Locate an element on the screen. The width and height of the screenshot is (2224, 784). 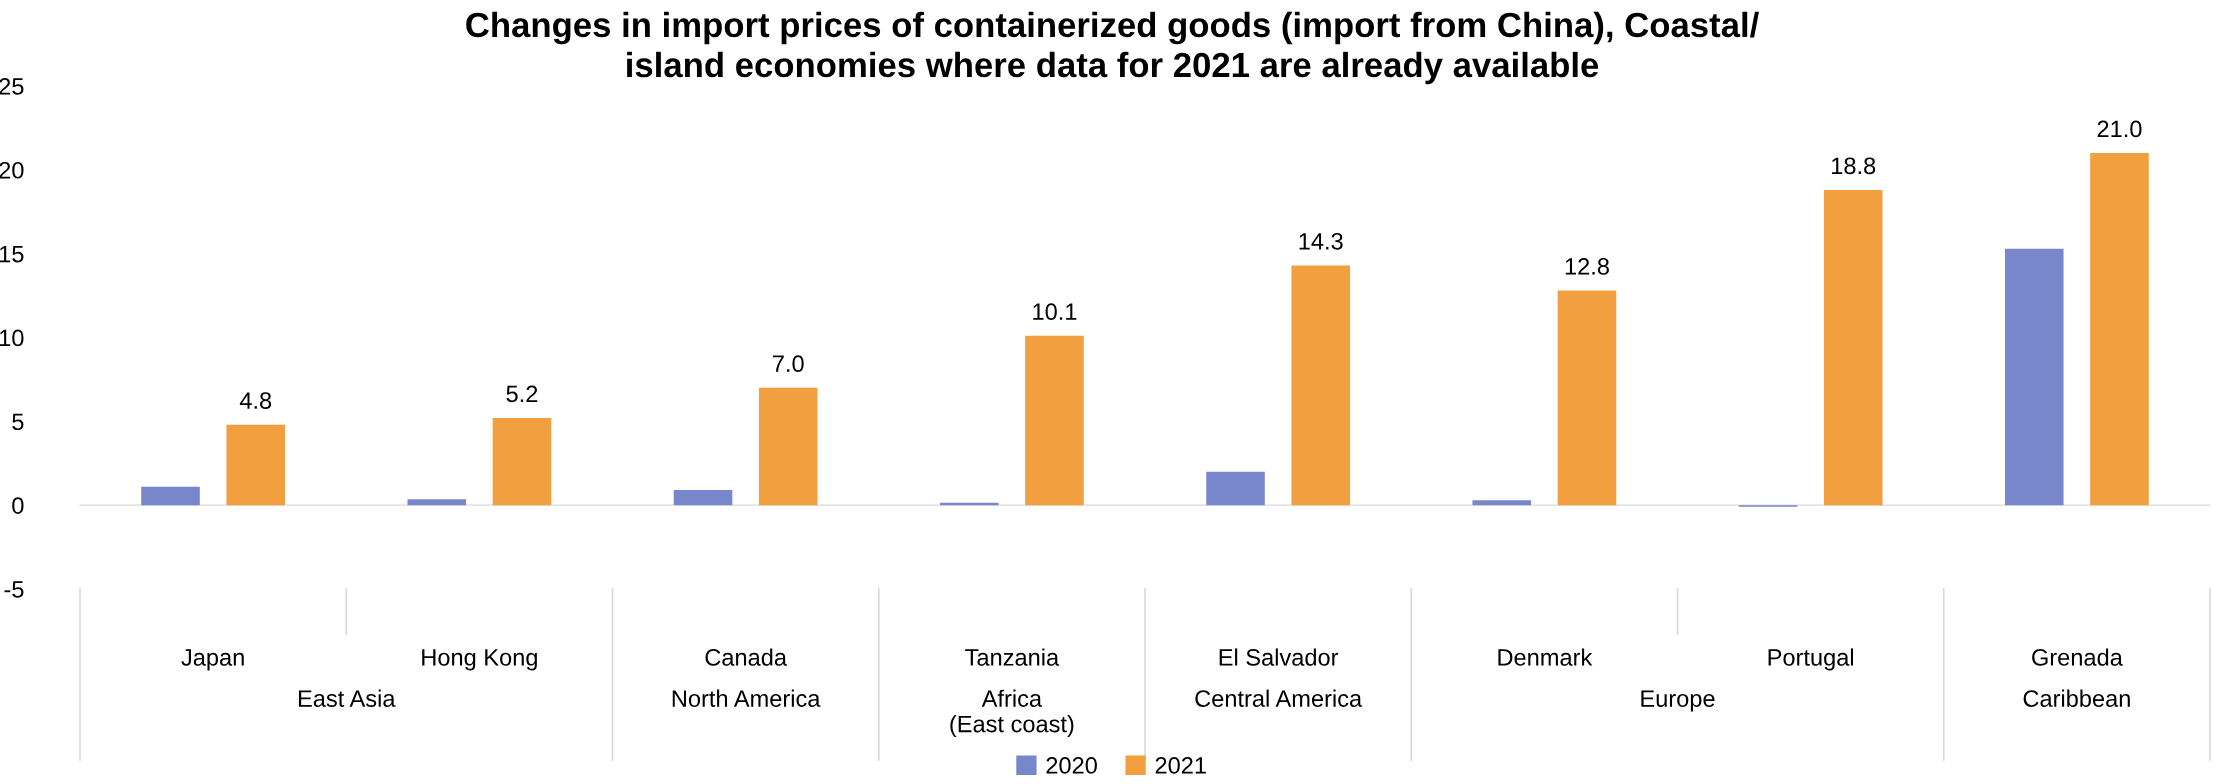
data-label: 4.8 is located at coordinates (255, 400).